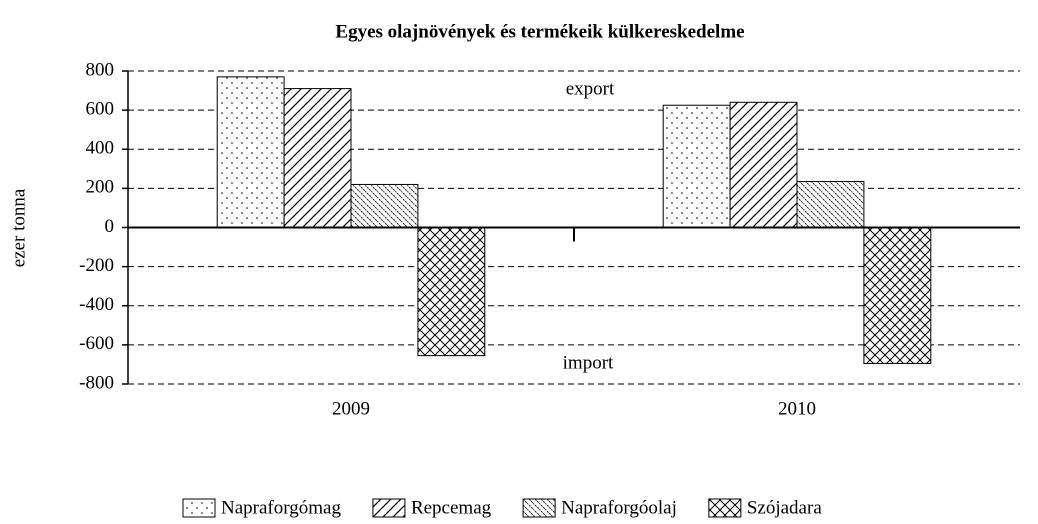 The width and height of the screenshot is (1038, 524). I want to click on y-tick-label: 200, so click(100, 187).